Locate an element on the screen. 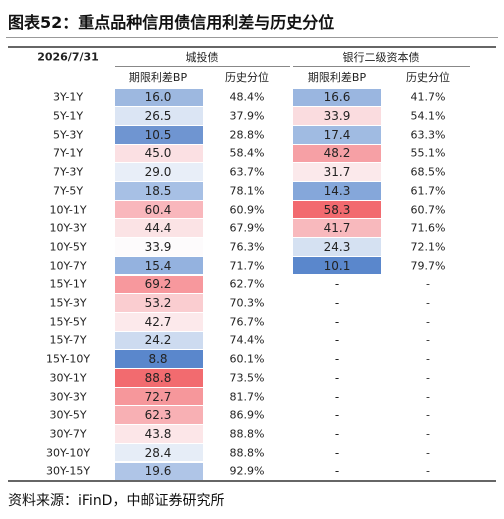  cell-text: 86.9% is located at coordinates (247, 415).